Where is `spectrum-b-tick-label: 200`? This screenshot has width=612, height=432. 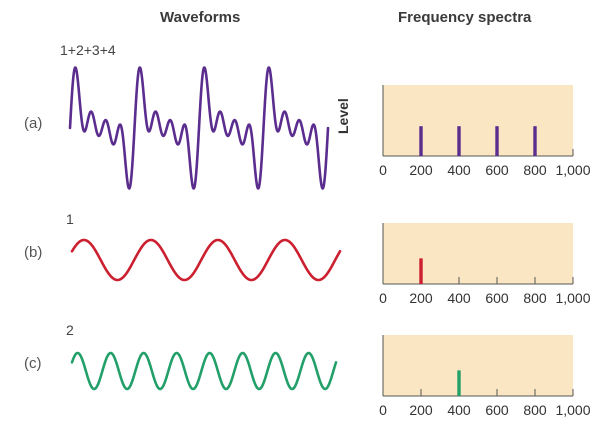
spectrum-b-tick-label: 200 is located at coordinates (421, 298).